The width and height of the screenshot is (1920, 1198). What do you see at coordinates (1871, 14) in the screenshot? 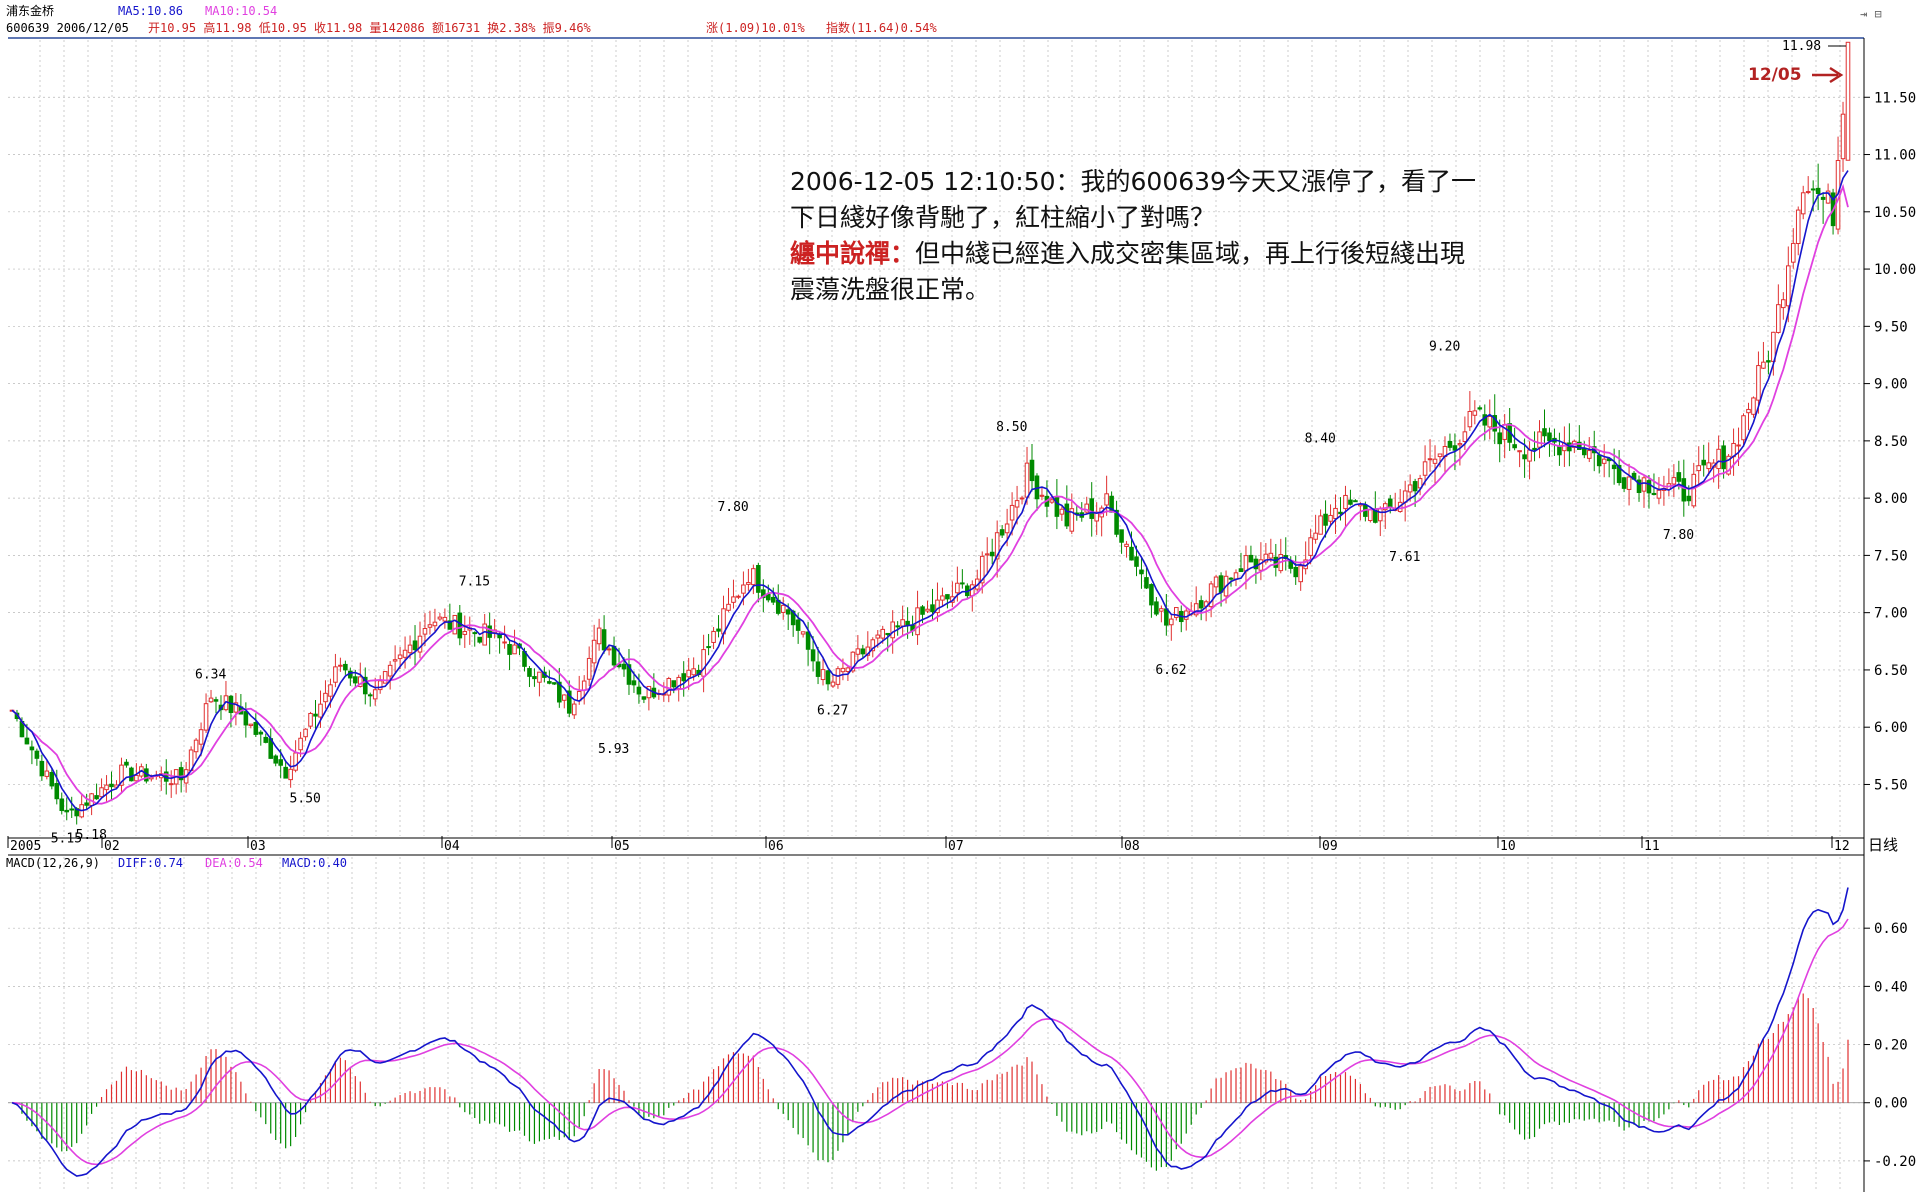
I see `corner-icons: ⇥ ⊟` at bounding box center [1871, 14].